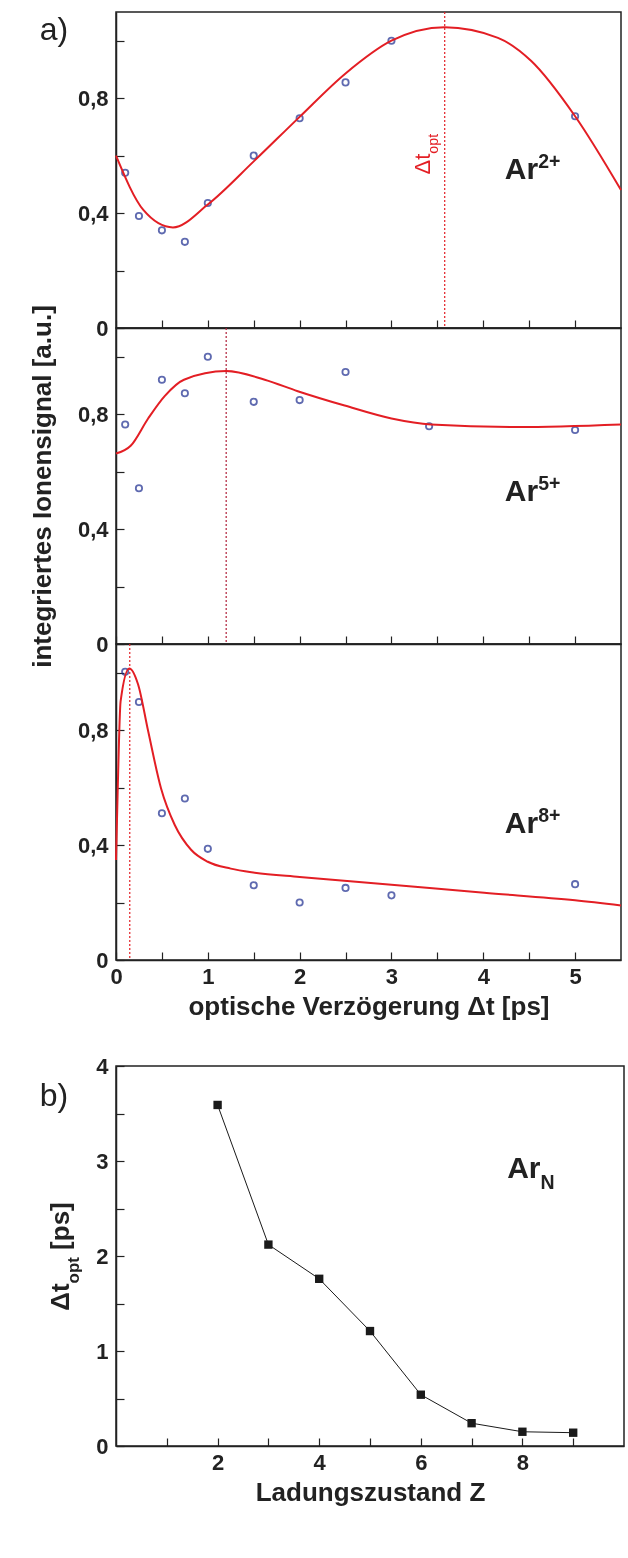 The width and height of the screenshot is (628, 1558). I want to click on y-tick-label: 3, so click(102, 1161).